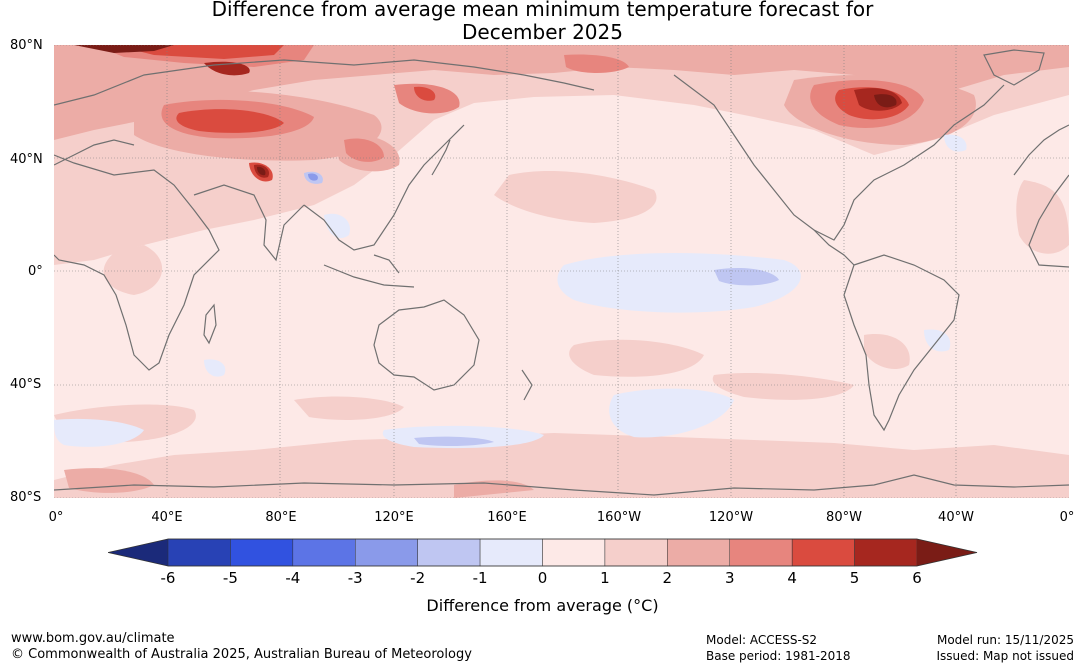 The image size is (1085, 667). I want to click on anomaly-above-6-regions, so click(485, 110).